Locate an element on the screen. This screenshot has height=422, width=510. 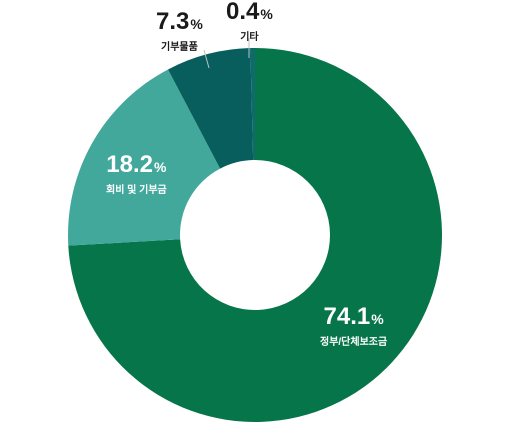
category-donated-goods: 기부물품 is located at coordinates (179, 47).